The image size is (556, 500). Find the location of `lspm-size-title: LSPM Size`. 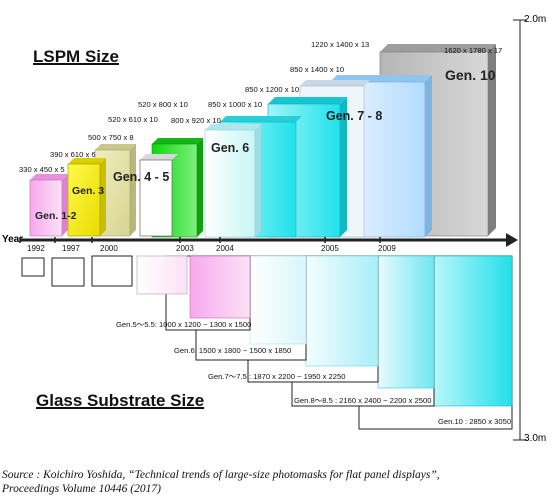

lspm-size-title: LSPM Size is located at coordinates (76, 56).